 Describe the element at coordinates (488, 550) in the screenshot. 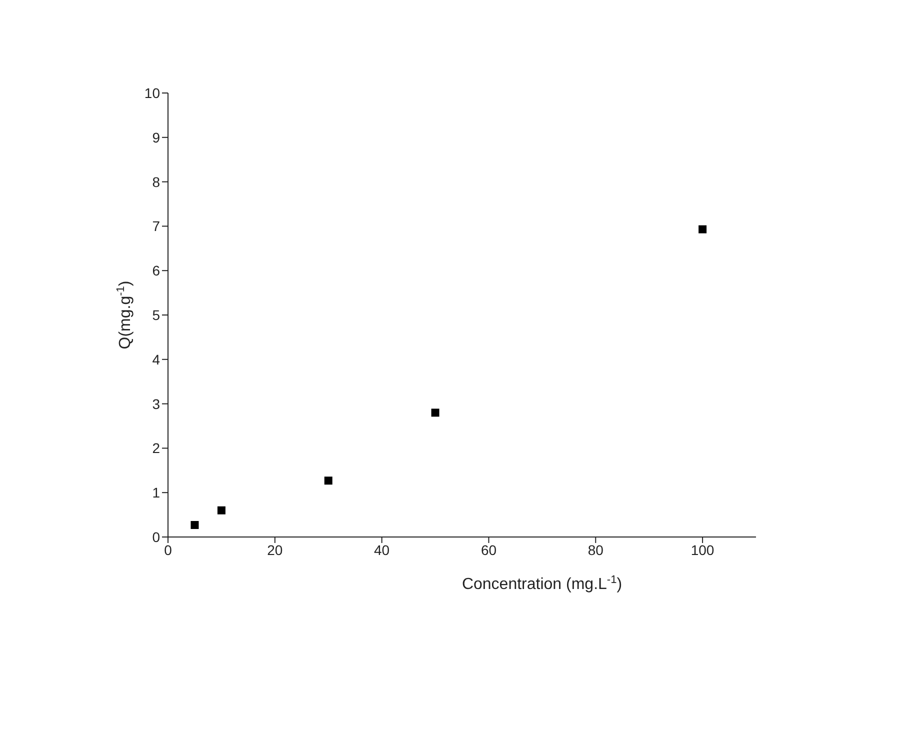

I see `x-tick-label: 60` at that location.